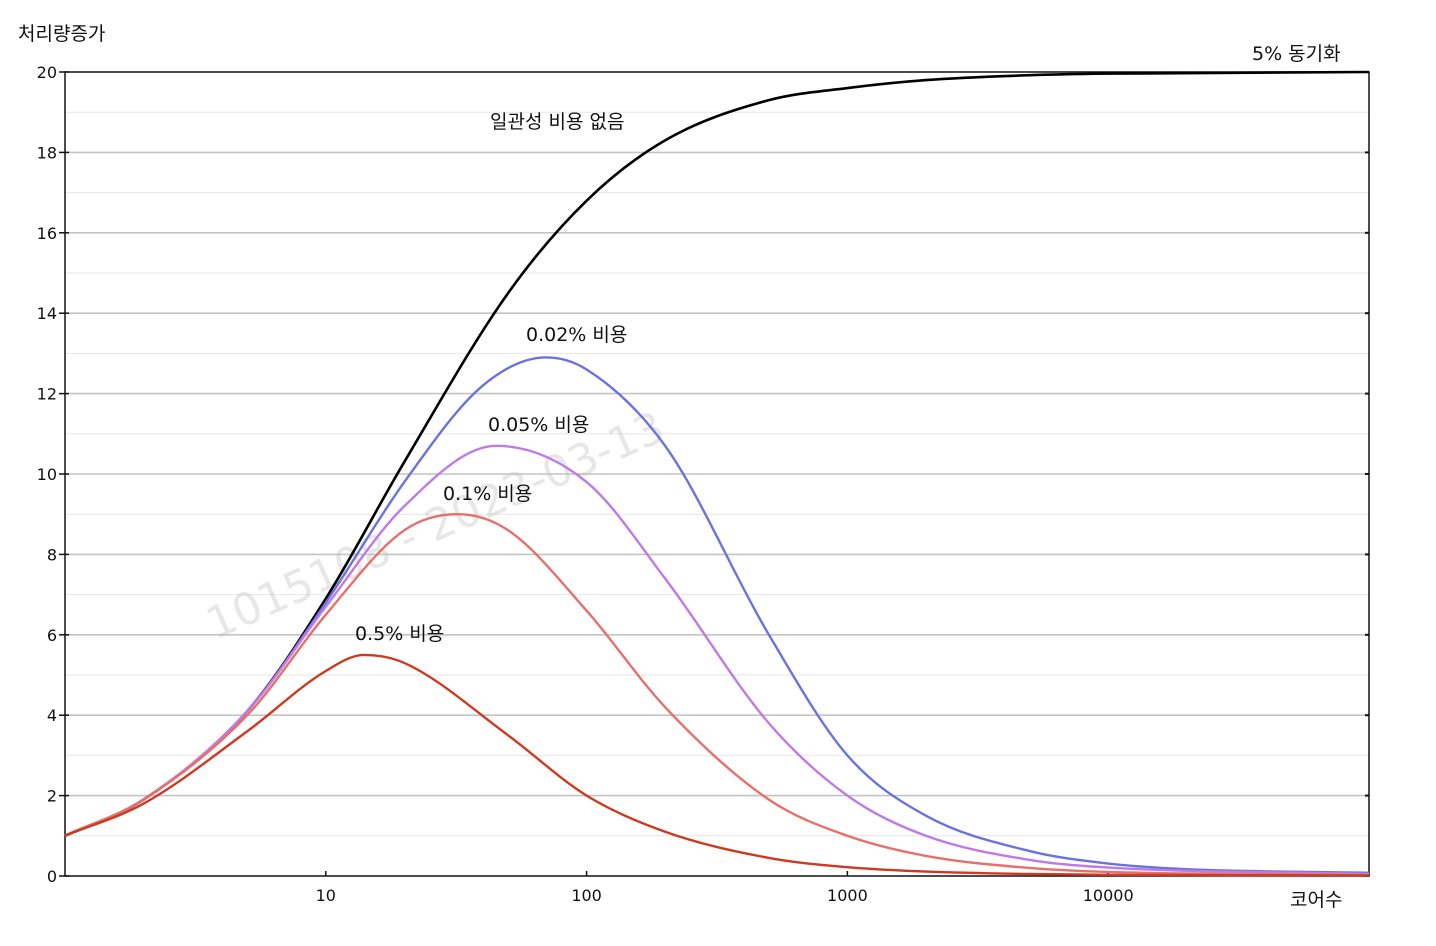  Describe the element at coordinates (47, 233) in the screenshot. I see `y-tick-label: 16` at that location.